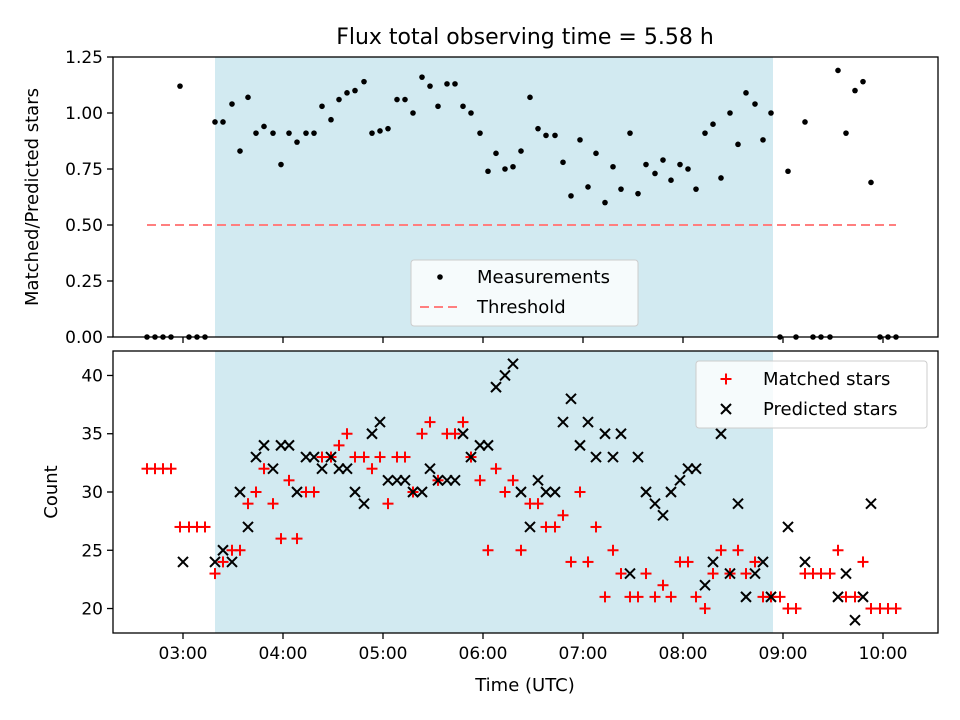 This screenshot has height=720, width=960. Describe the element at coordinates (683, 654) in the screenshot. I see `x-tick-label: 08:00` at that location.